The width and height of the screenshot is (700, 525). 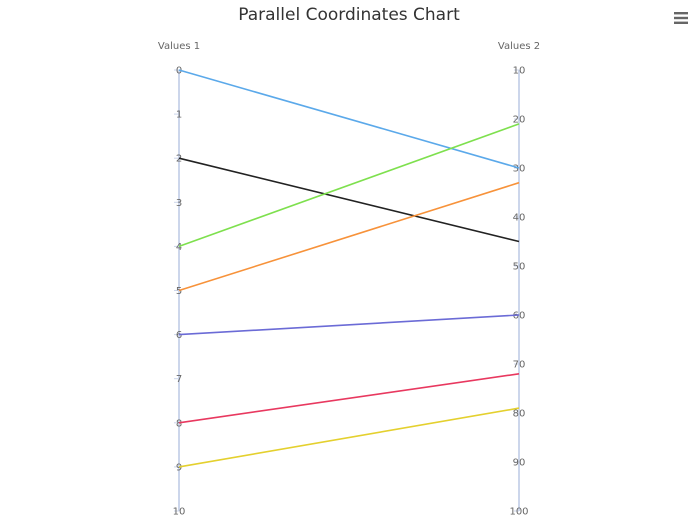 What do you see at coordinates (519, 463) in the screenshot?
I see `tick-label: 90` at bounding box center [519, 463].